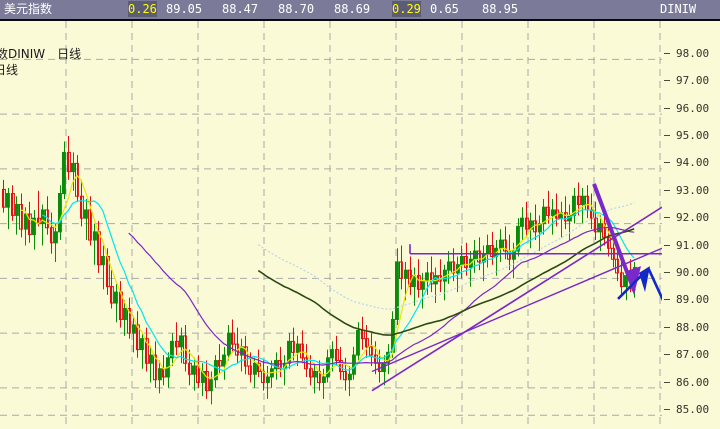 This screenshot has width=720, height=429. I want to click on quote-value-5: 88.69, so click(352, 9).